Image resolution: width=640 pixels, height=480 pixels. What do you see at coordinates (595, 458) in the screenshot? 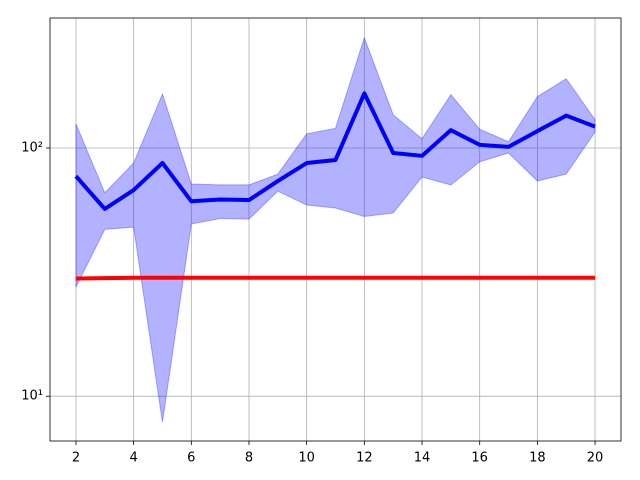
I see `x-tick-label: 20` at bounding box center [595, 458].